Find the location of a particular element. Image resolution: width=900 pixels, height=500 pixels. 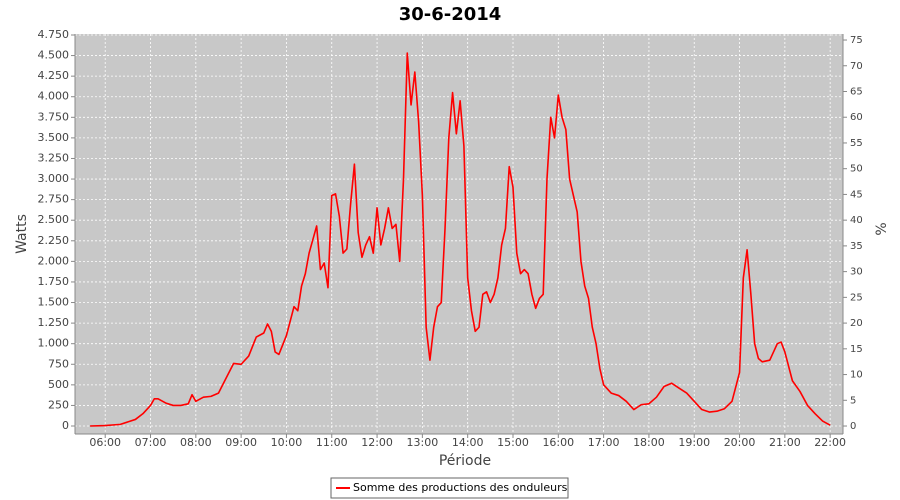

x-tick-label: 10:00 is located at coordinates (287, 442).